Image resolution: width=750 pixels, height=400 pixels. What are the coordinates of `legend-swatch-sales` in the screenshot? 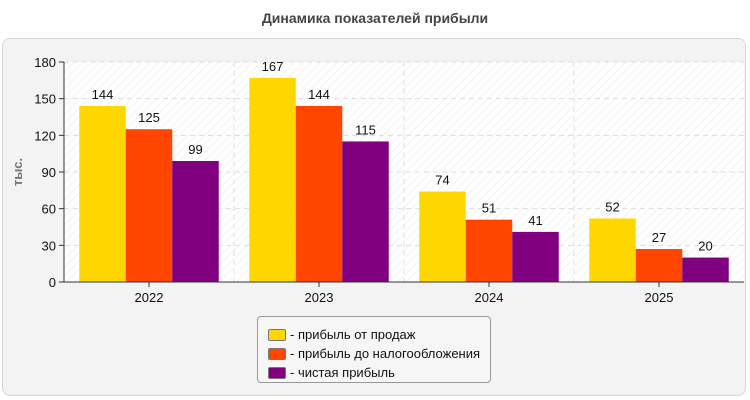 It's located at (277, 334).